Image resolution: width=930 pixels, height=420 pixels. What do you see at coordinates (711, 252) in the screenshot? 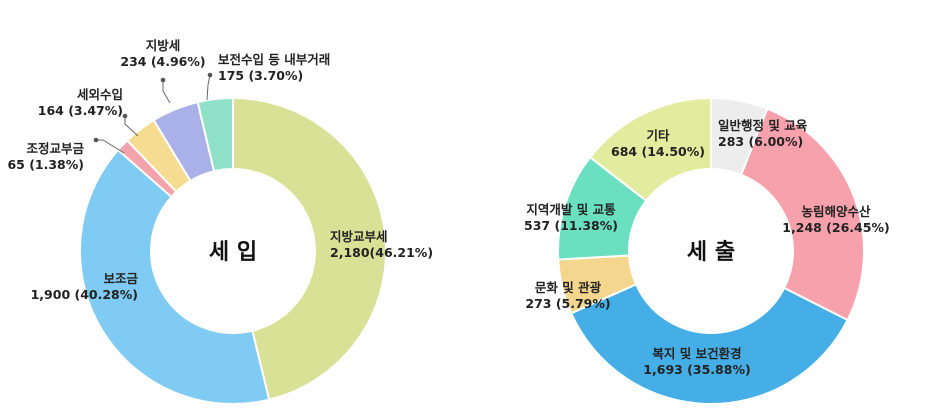
I see `expense-center-title: 세 출` at bounding box center [711, 252].